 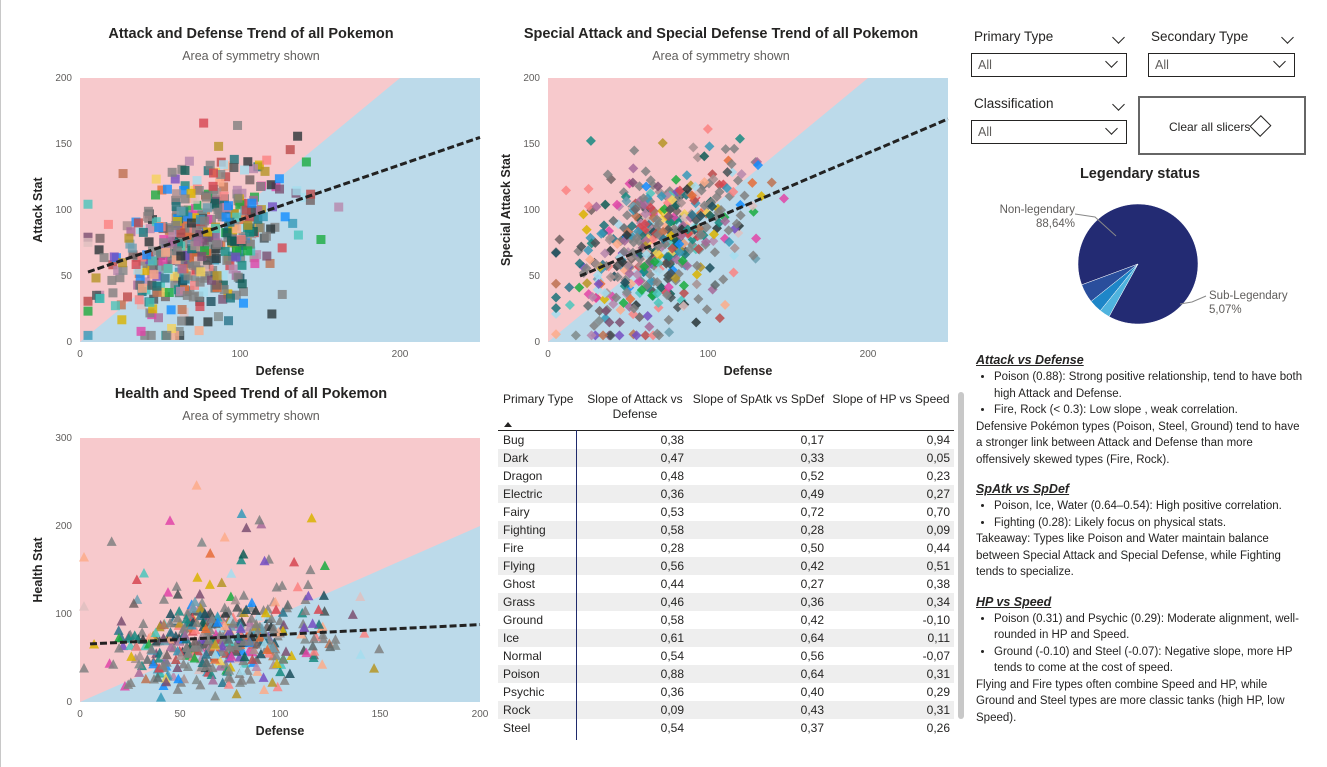 What do you see at coordinates (726, 548) in the screenshot?
I see `table-row: Fire 0,28 0,50 0,44` at bounding box center [726, 548].